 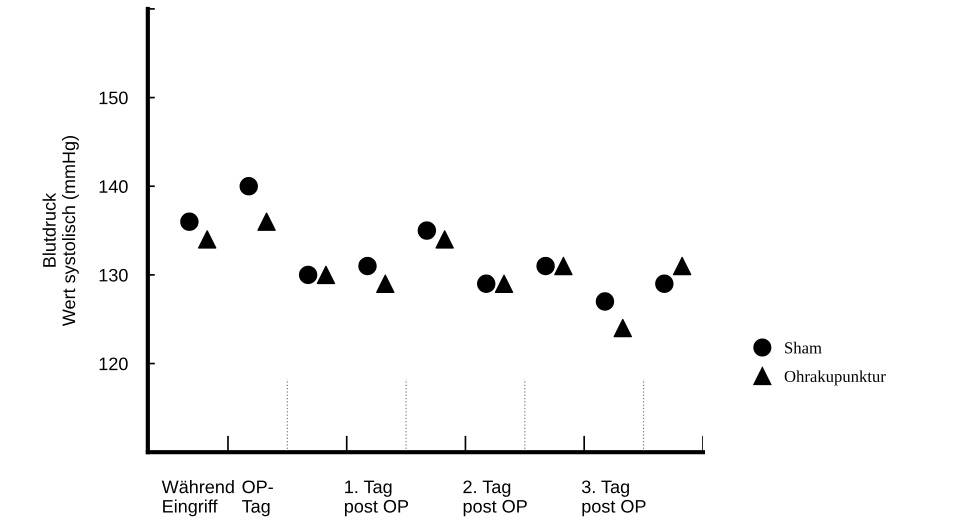 What do you see at coordinates (495, 498) in the screenshot?
I see `x-tick-label: 2. Tag post OP` at bounding box center [495, 498].